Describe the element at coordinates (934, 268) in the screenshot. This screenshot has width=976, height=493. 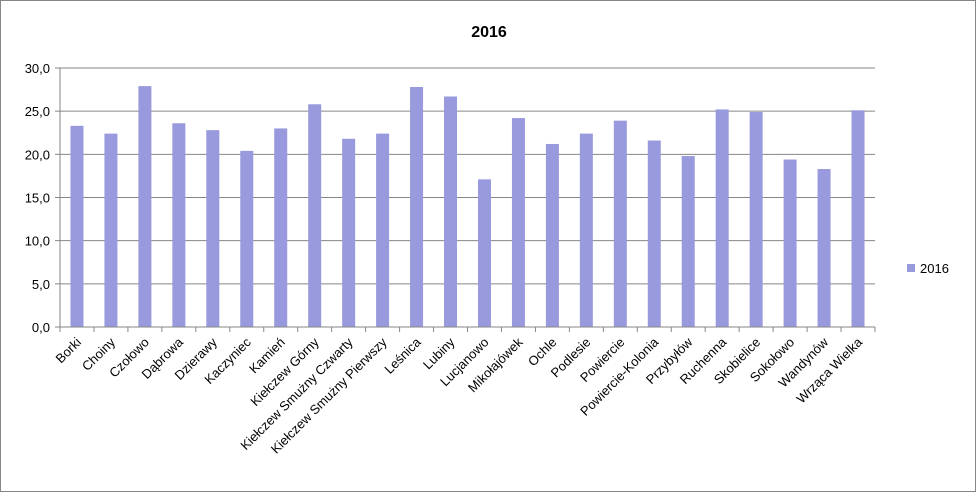
I see `legend-label: 2016` at that location.